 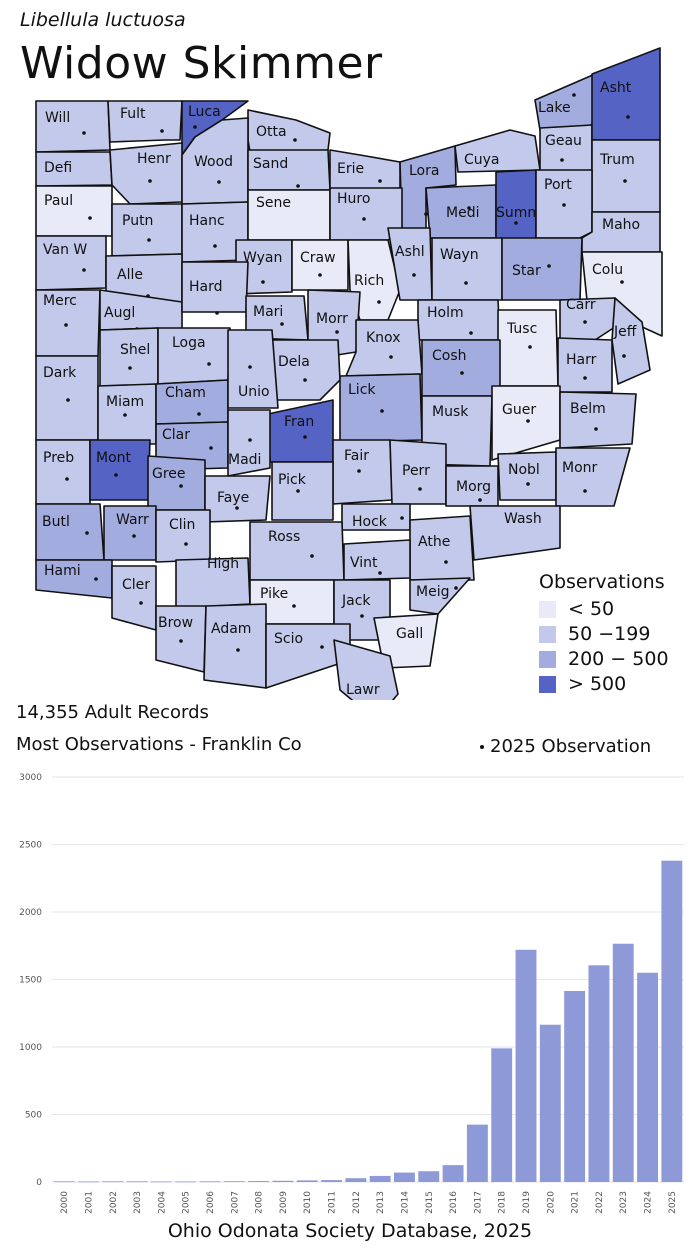 What do you see at coordinates (308, 656) in the screenshot?
I see `county-scio: Scio` at bounding box center [308, 656].